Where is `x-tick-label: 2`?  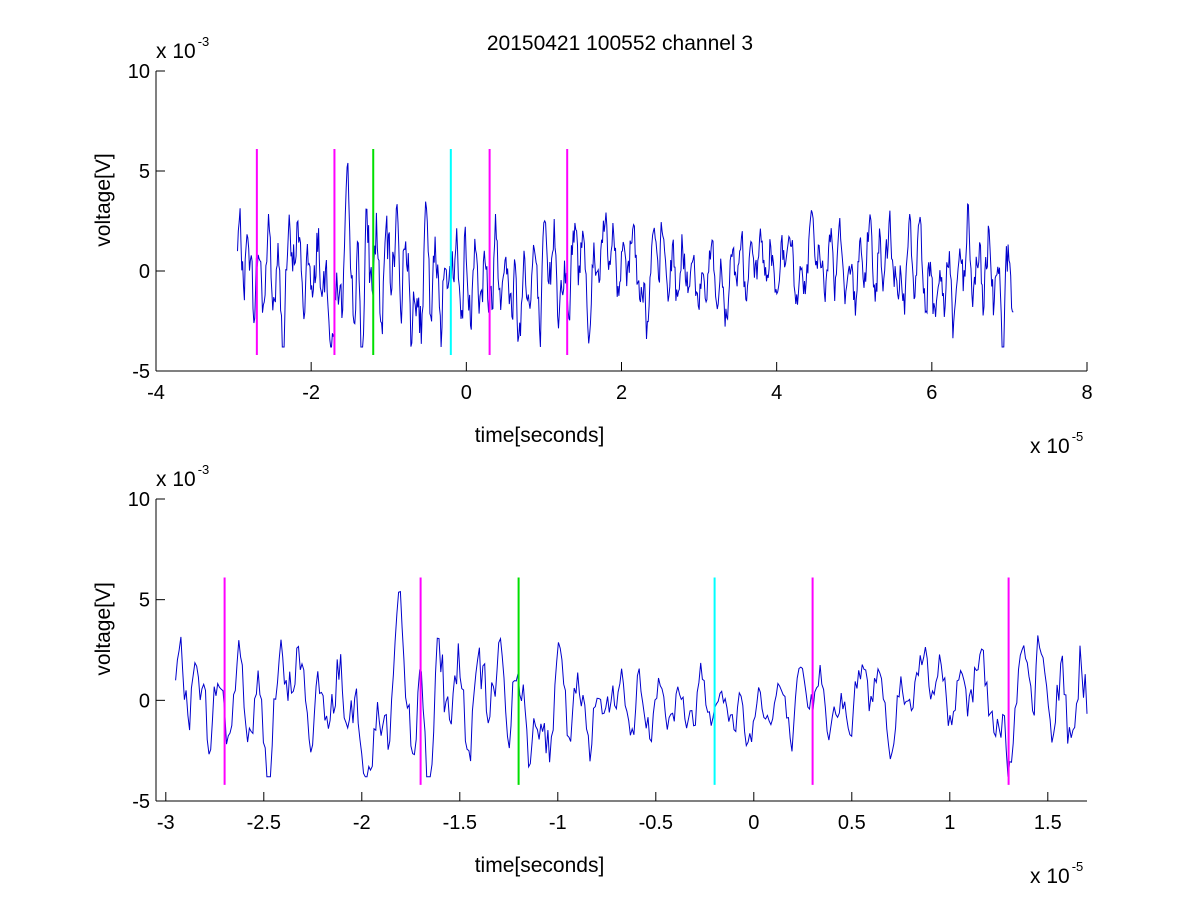
x-tick-label: 2 is located at coordinates (621, 393).